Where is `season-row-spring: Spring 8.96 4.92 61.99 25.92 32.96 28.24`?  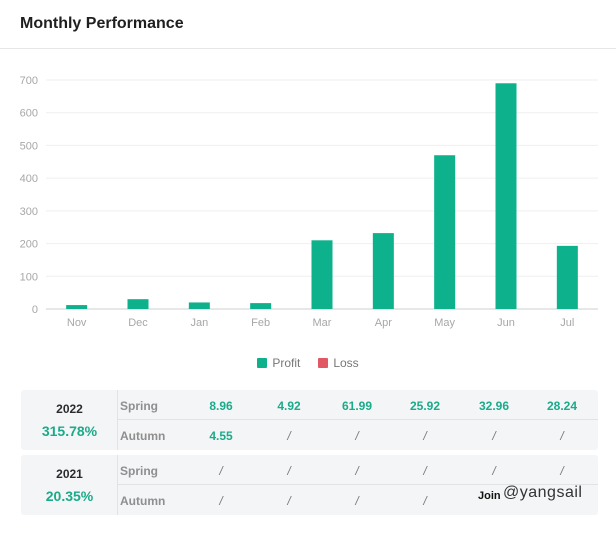
season-row-spring: Spring 8.96 4.92 61.99 25.92 32.96 28.24 is located at coordinates (358, 405).